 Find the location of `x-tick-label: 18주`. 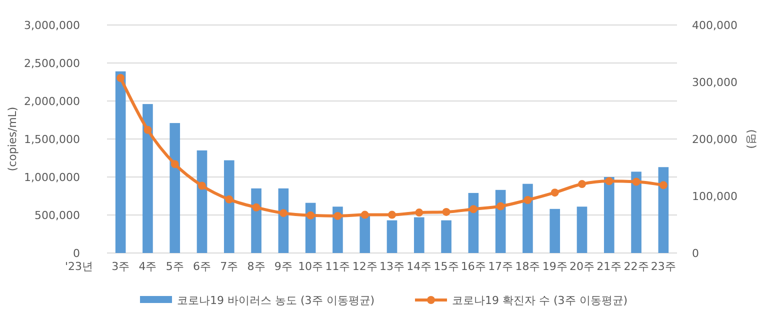

x-tick-label: 18주 is located at coordinates (527, 266).